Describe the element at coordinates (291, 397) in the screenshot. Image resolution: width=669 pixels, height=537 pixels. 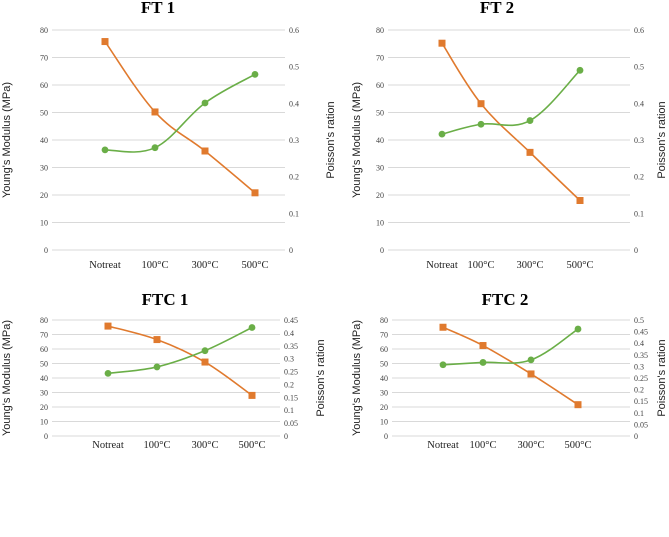
I see `right-tick-label: 0.15` at that location.